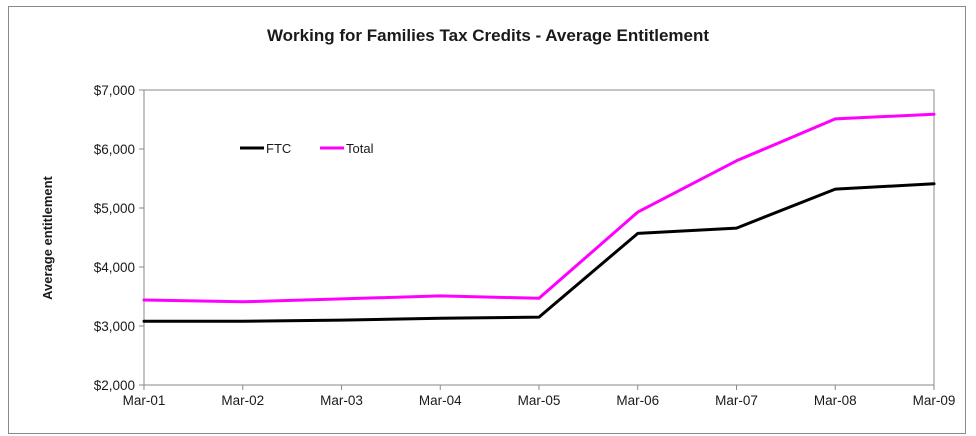 This screenshot has width=976, height=436. What do you see at coordinates (341, 400) in the screenshot?
I see `x-tick-label: Mar-03` at bounding box center [341, 400].